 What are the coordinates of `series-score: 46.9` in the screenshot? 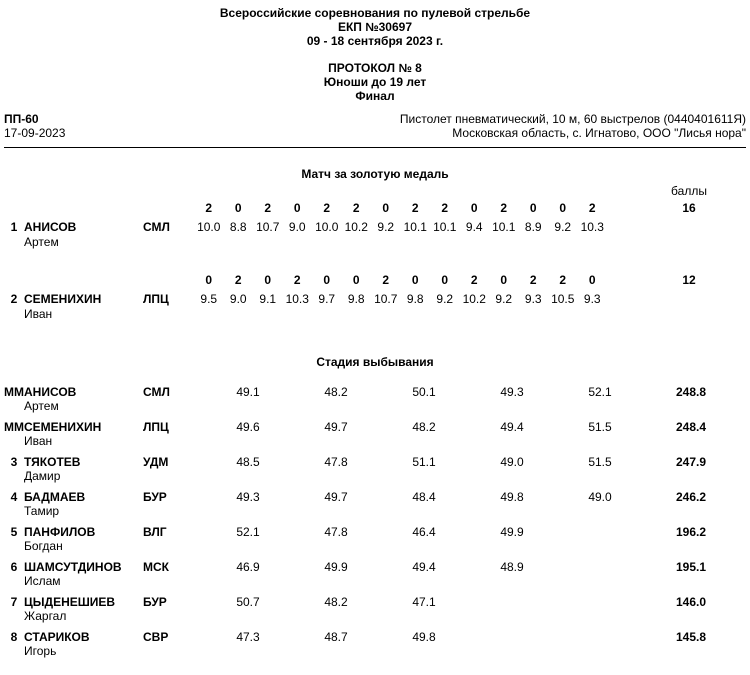 It's located at (248, 567).